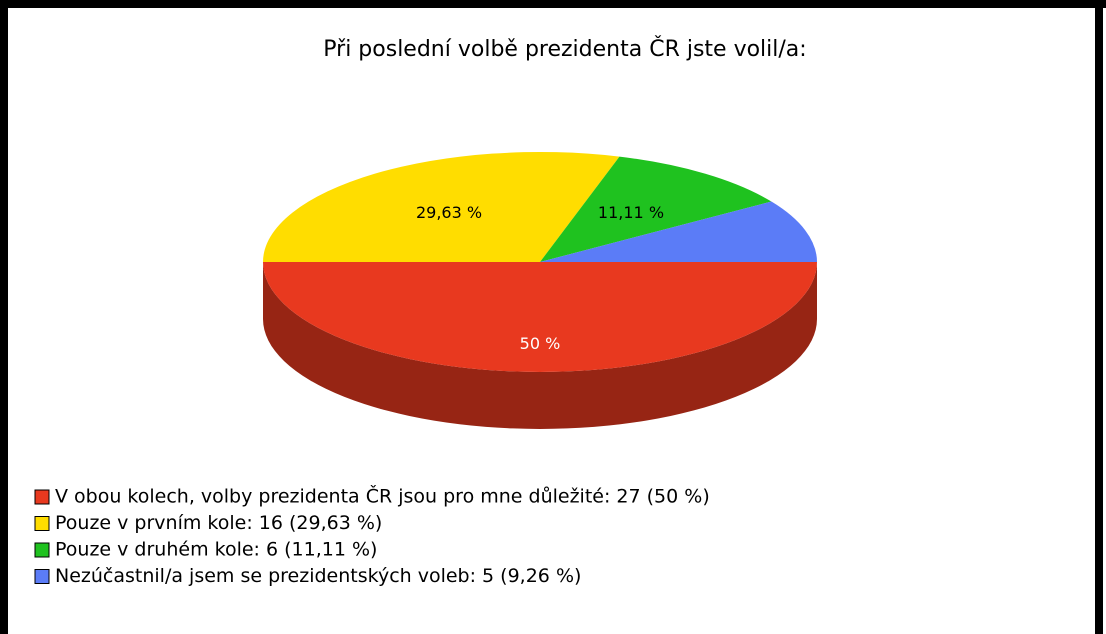 The image size is (1106, 634). Describe the element at coordinates (218, 523) in the screenshot. I see `legend-label: Pouze v prvním kole: 16 (29,63 %)` at that location.